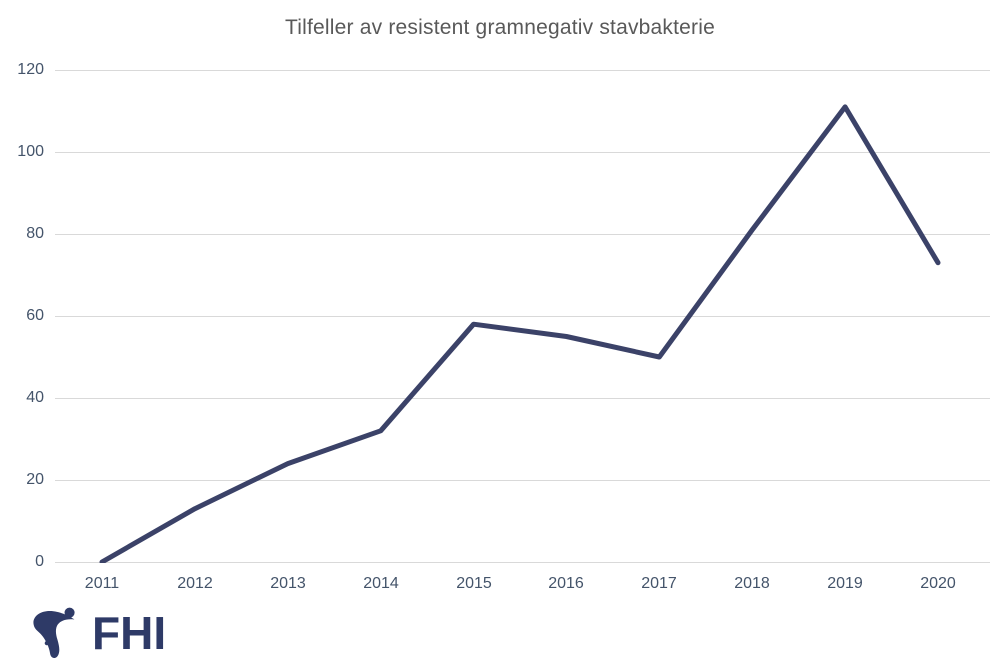 The height and width of the screenshot is (672, 1000). Describe the element at coordinates (39, 561) in the screenshot. I see `y-tick-label: 0` at that location.